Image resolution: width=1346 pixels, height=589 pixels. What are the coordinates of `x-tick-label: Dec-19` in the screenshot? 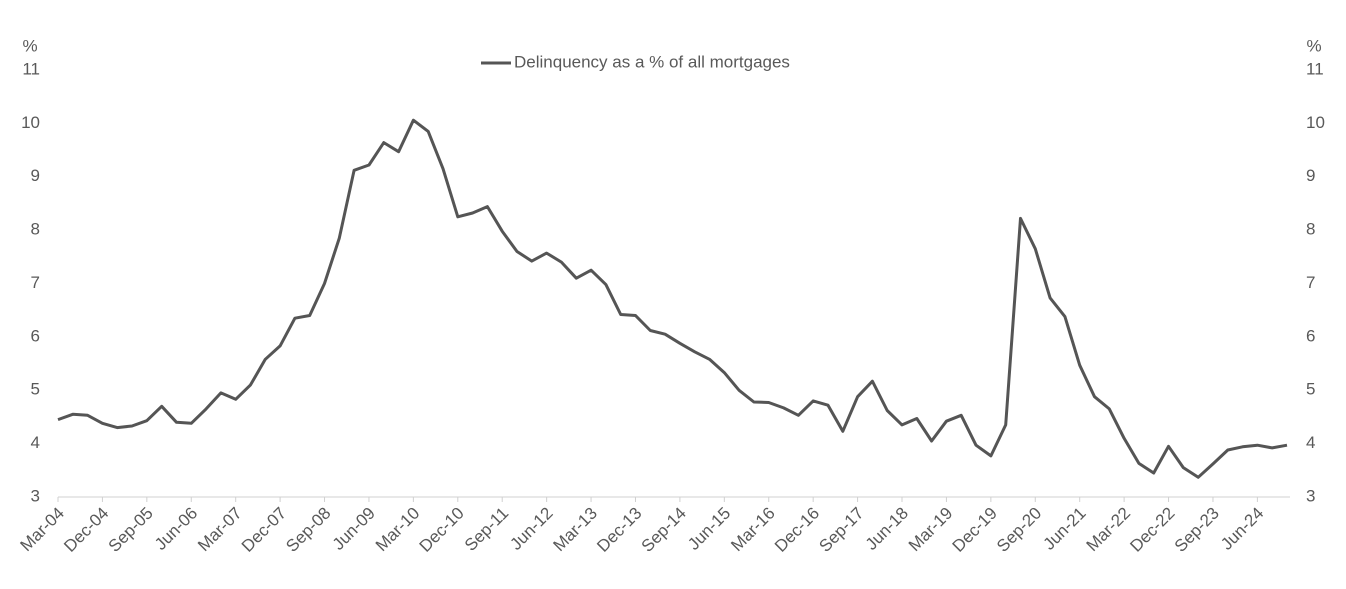 It's located at (975, 530).